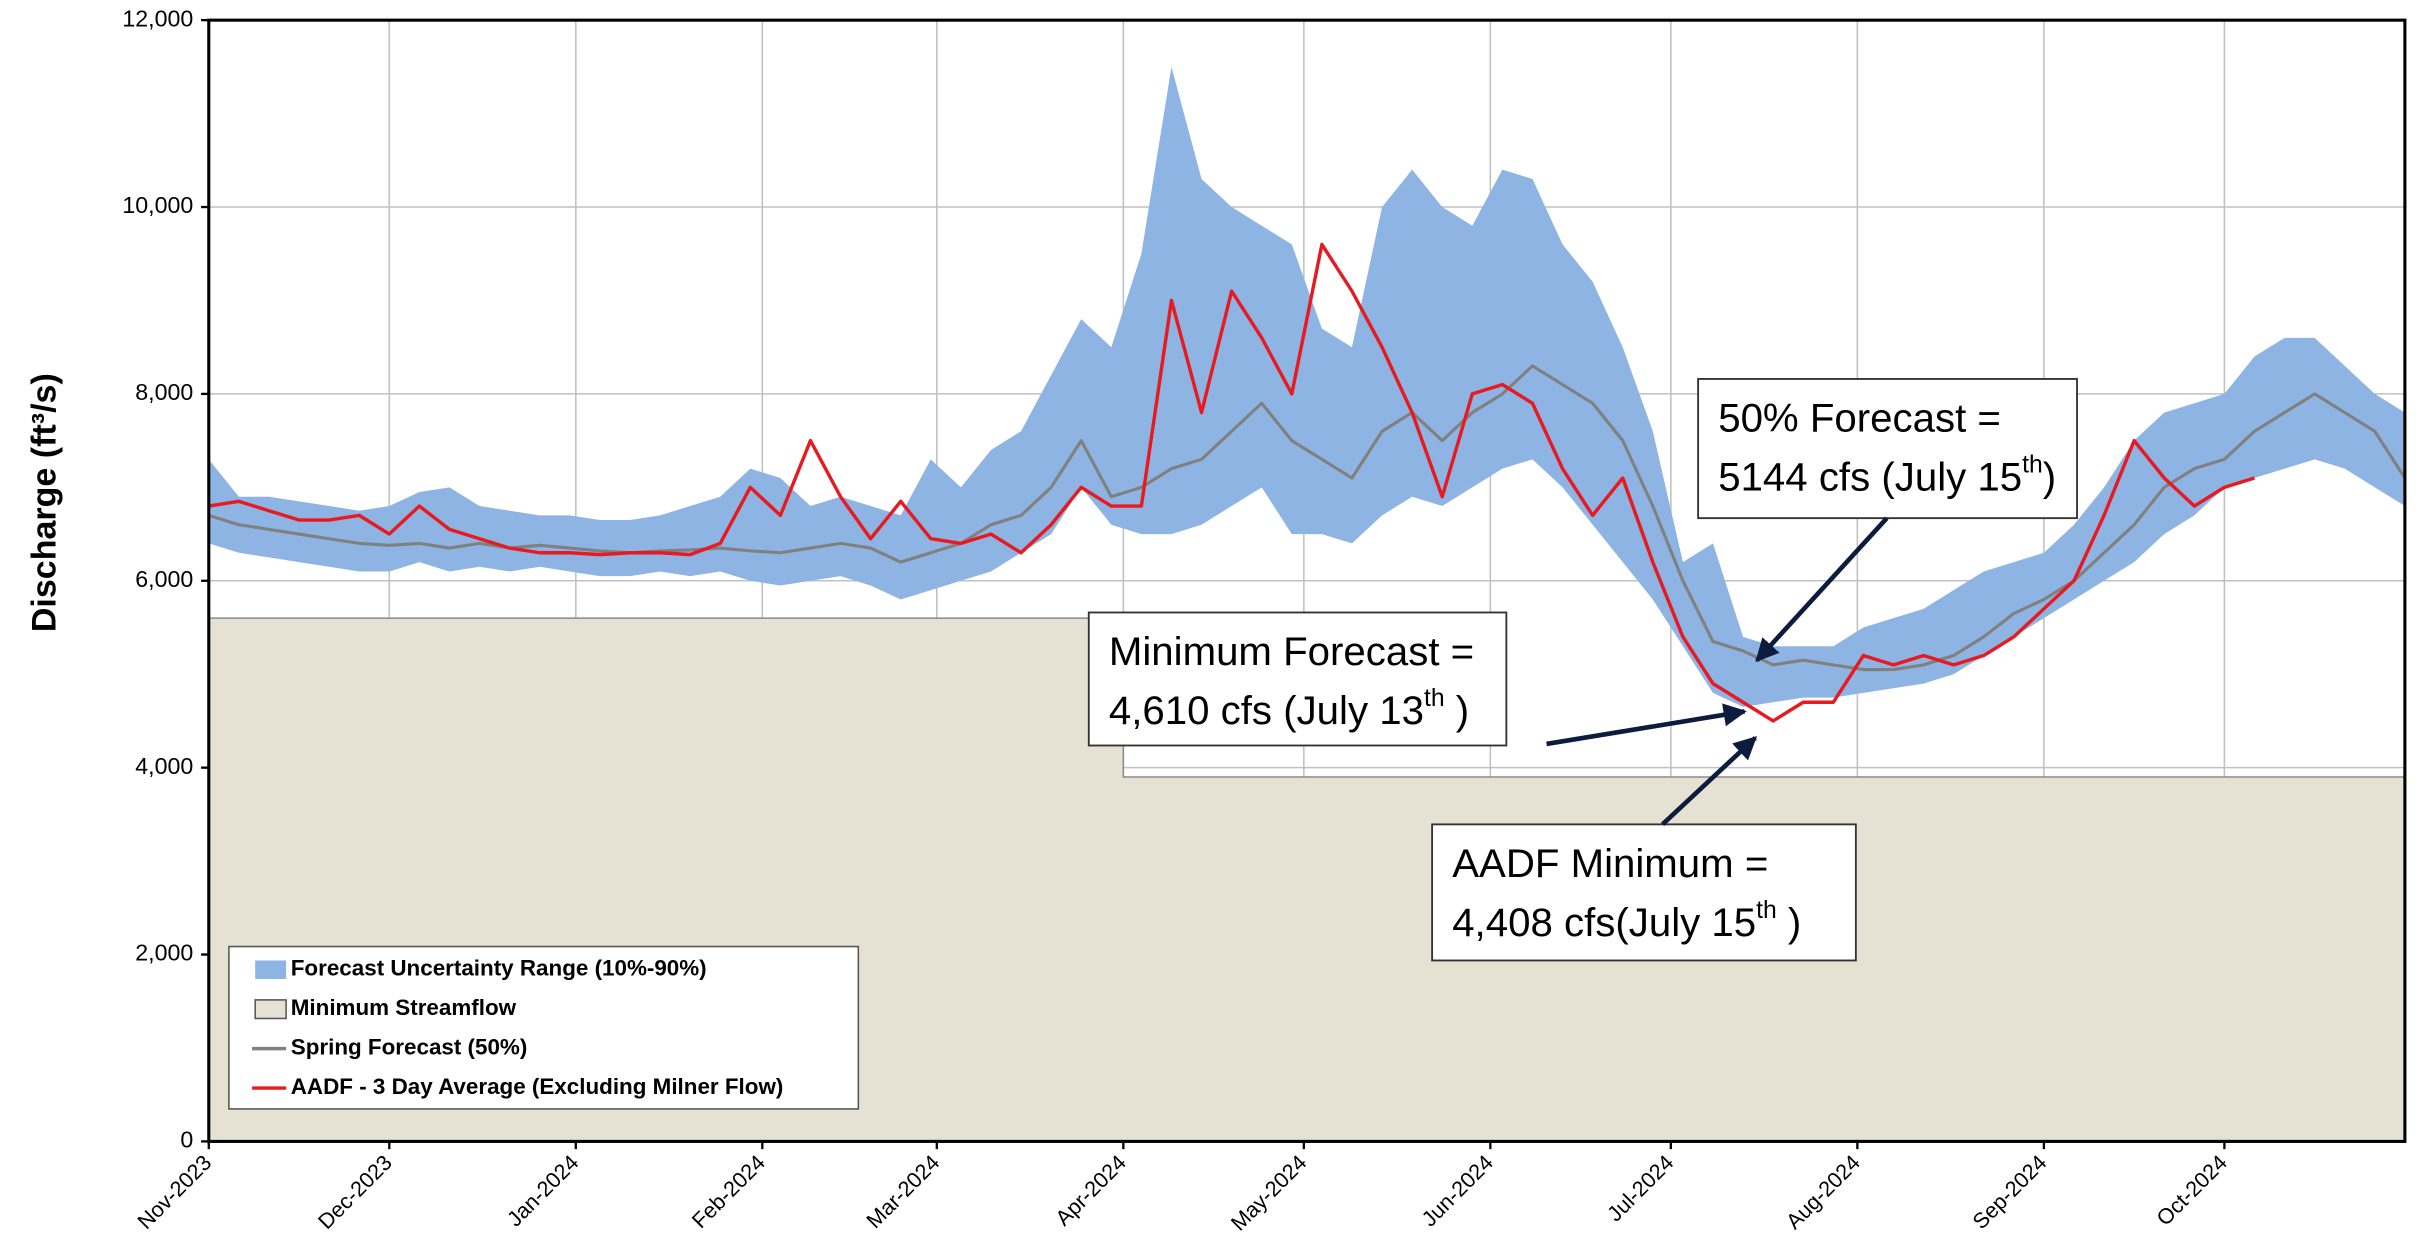  Describe the element at coordinates (164, 579) in the screenshot. I see `y-tick-label: 6,000` at that location.